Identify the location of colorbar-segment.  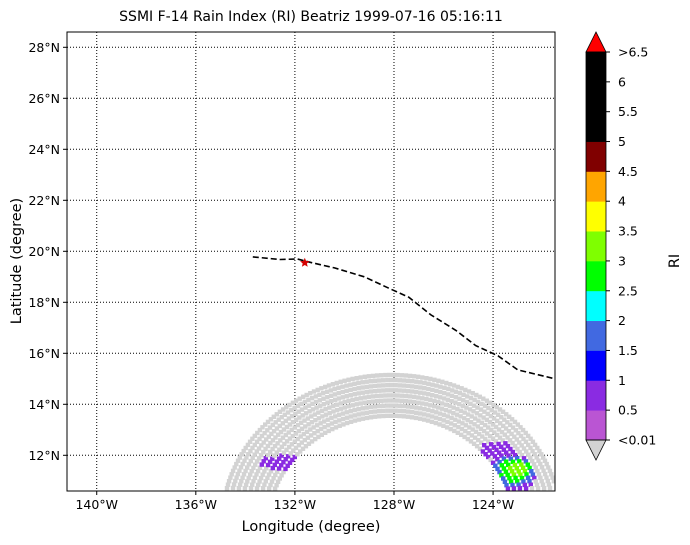
(596, 276).